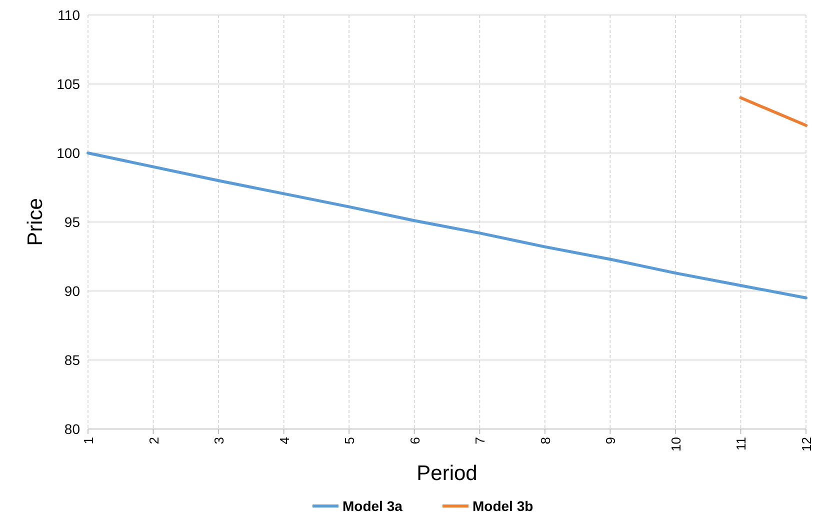  What do you see at coordinates (350, 440) in the screenshot?
I see `x-tick-label: 5` at bounding box center [350, 440].